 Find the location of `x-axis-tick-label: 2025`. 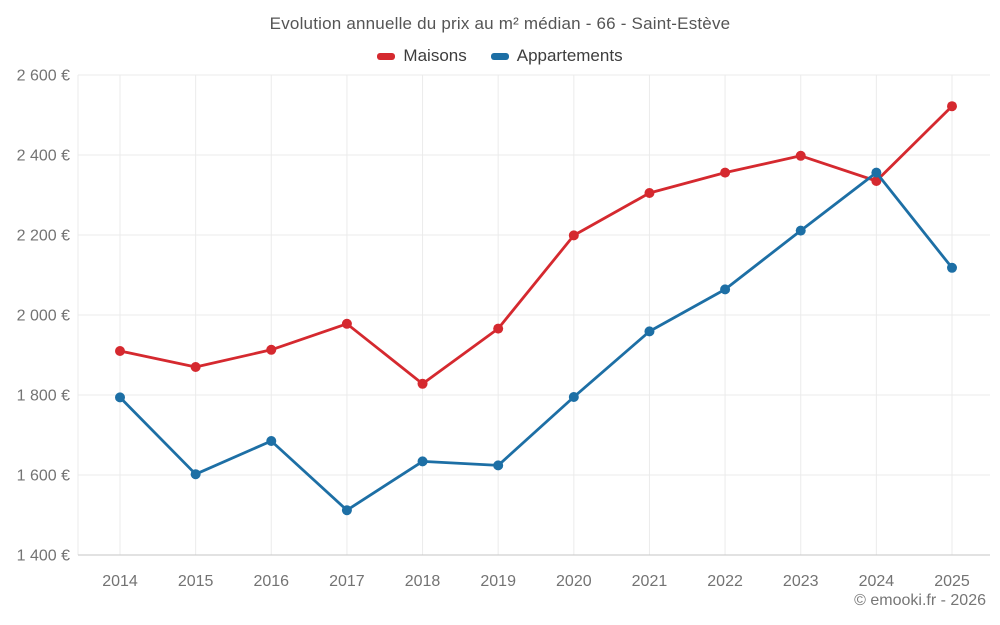

x-axis-tick-label: 2025 is located at coordinates (952, 581).